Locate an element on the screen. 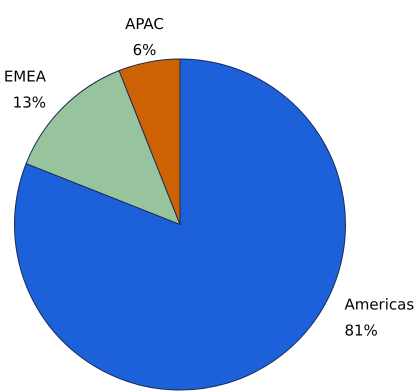 The width and height of the screenshot is (417, 391). slice-label: APAC is located at coordinates (144, 24).